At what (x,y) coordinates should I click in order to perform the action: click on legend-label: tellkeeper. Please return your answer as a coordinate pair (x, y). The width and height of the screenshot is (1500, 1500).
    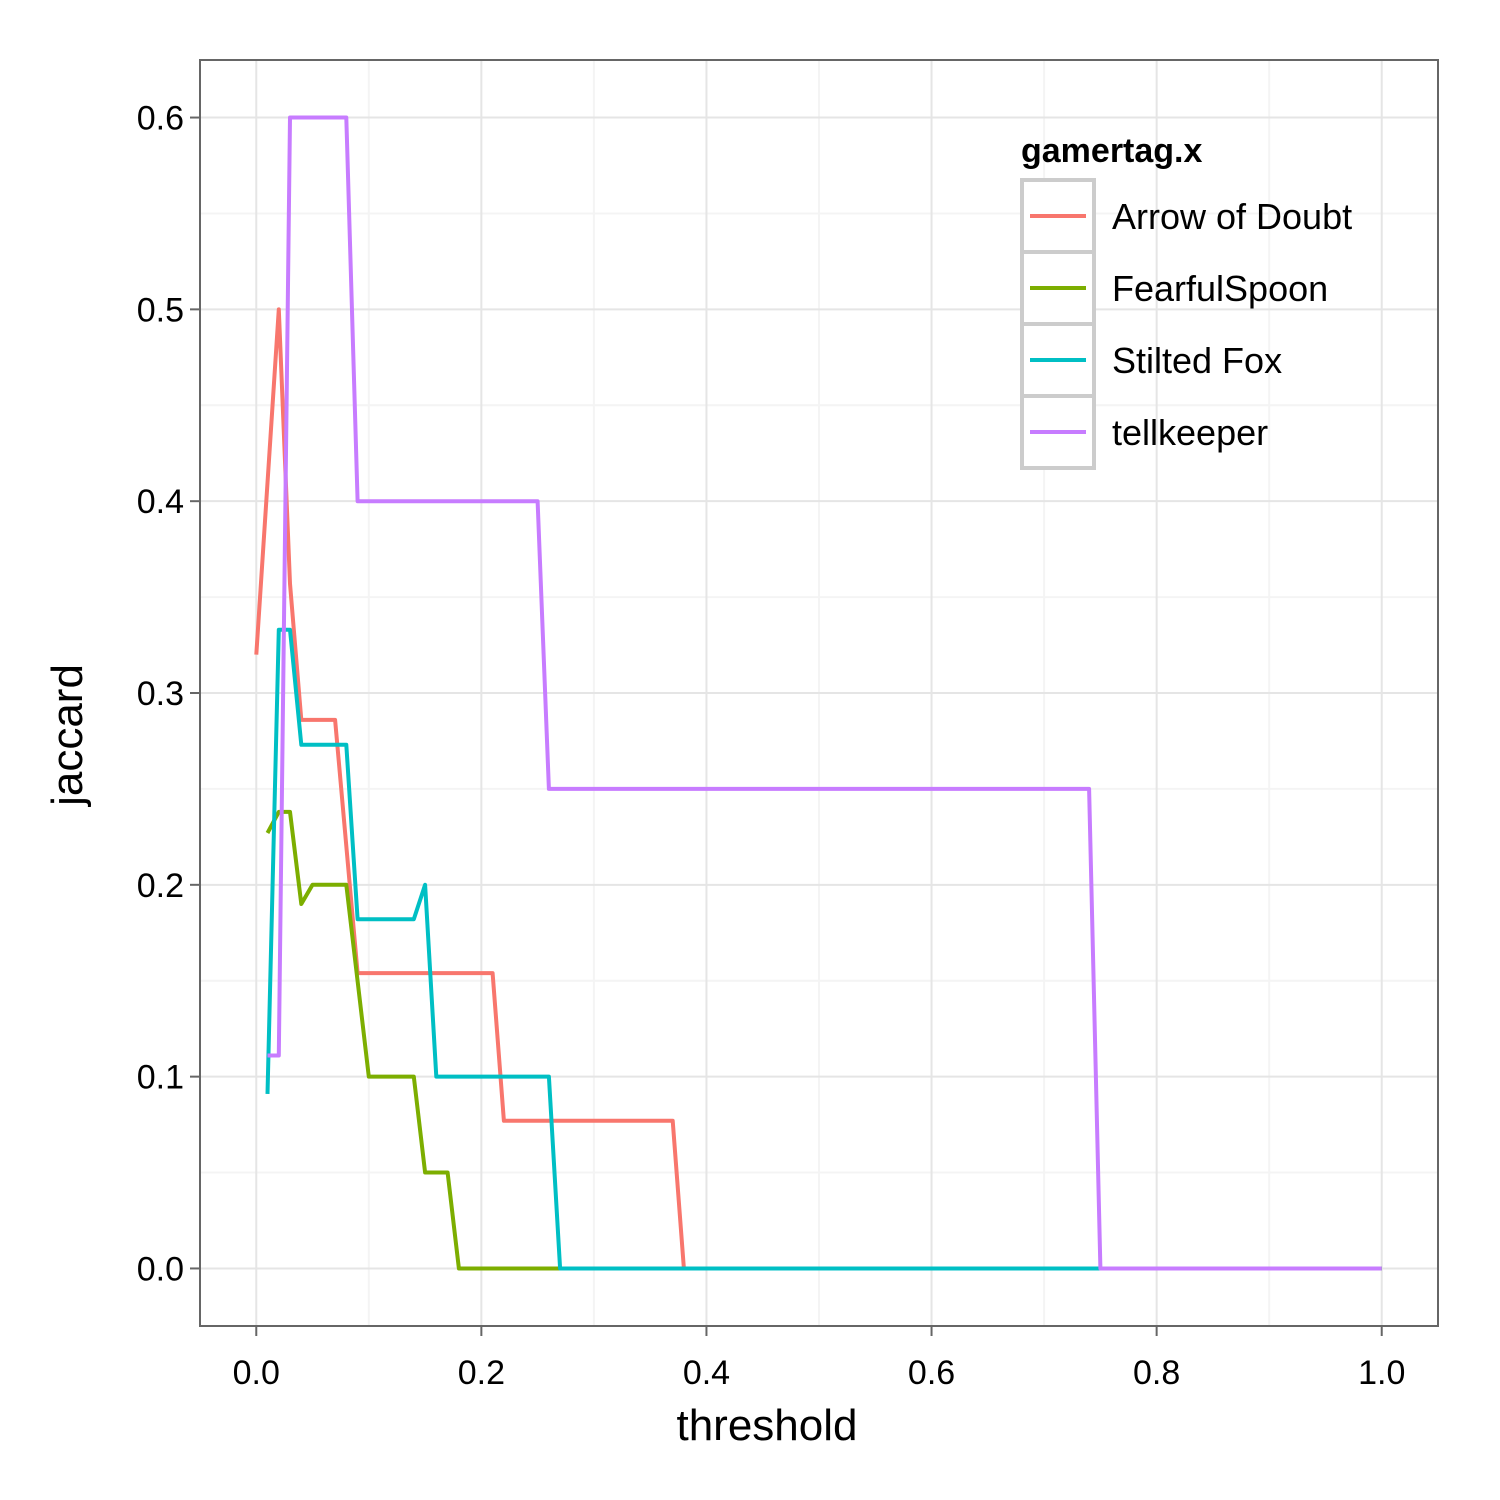
    Looking at the image, I should click on (1190, 432).